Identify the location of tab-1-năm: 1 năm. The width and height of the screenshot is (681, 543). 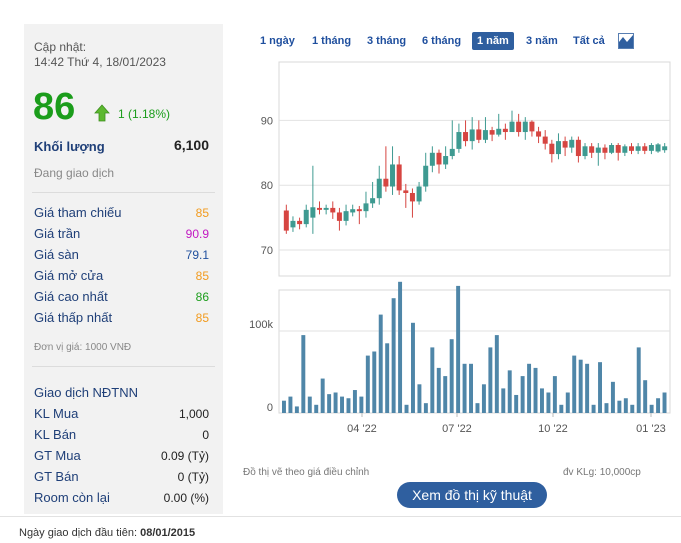
(493, 41).